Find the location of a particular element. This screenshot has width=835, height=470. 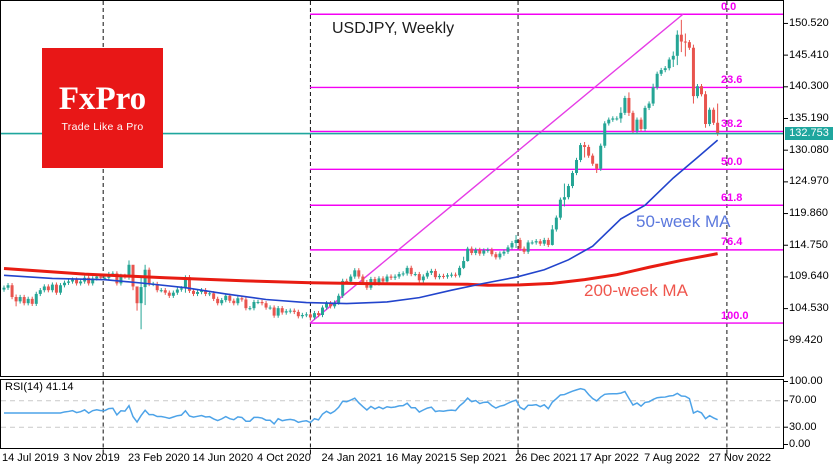

price-tick-label: 130.080 is located at coordinates (809, 149).